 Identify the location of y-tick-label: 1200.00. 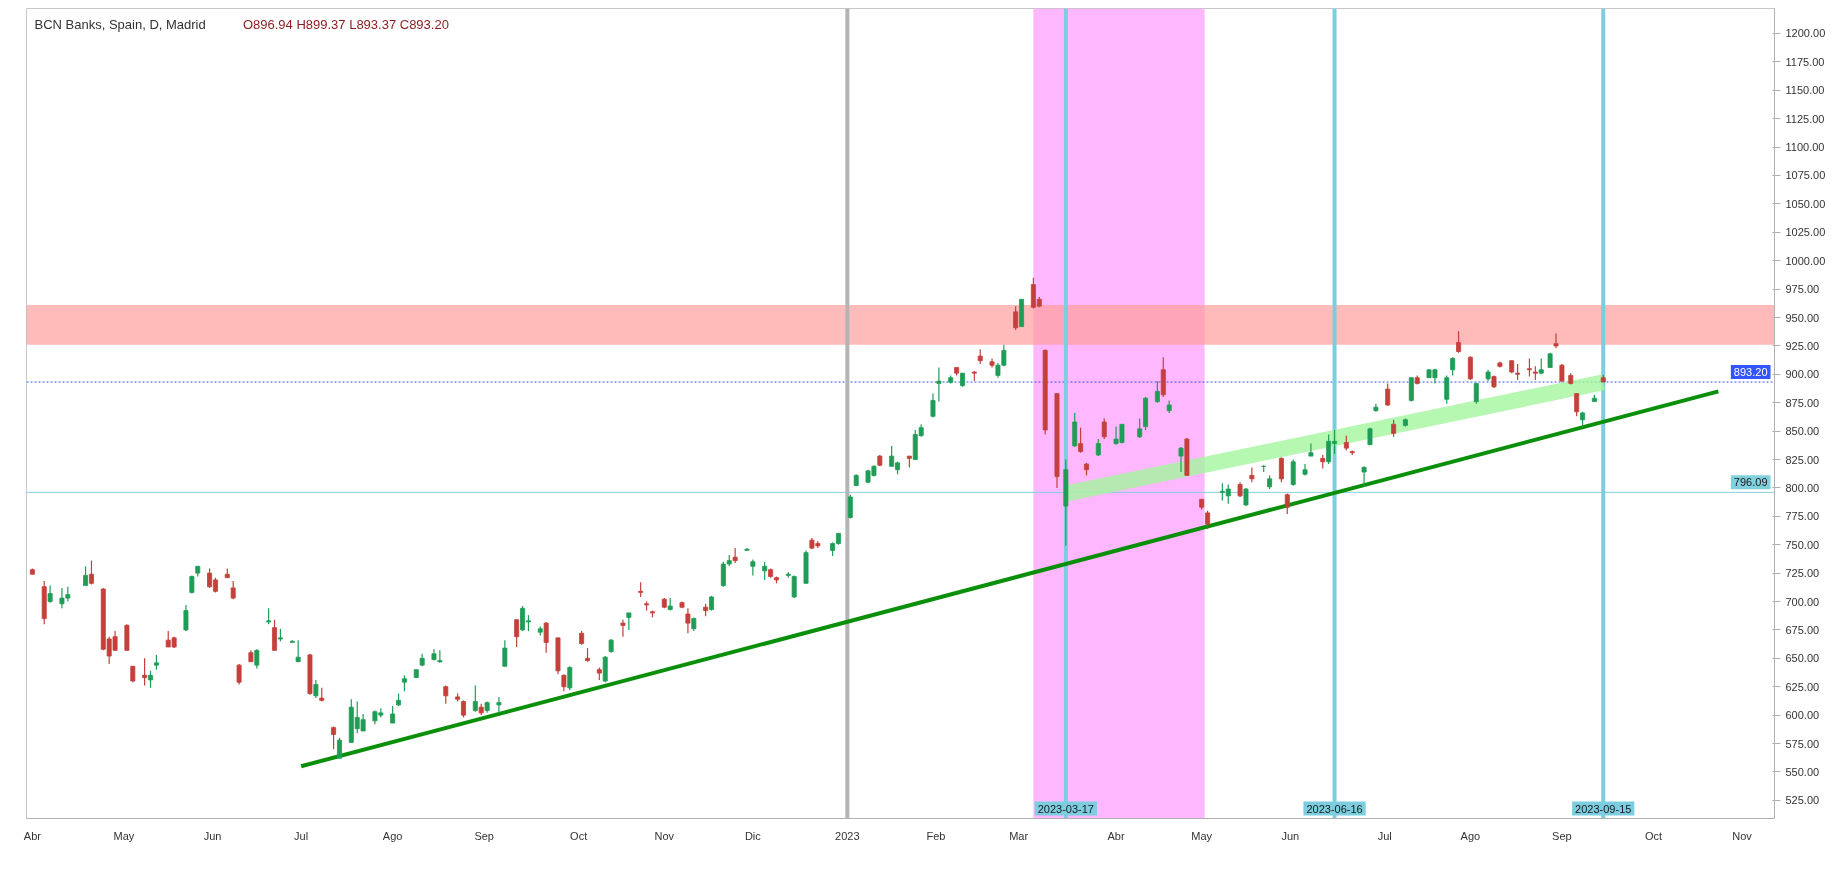
(1805, 33).